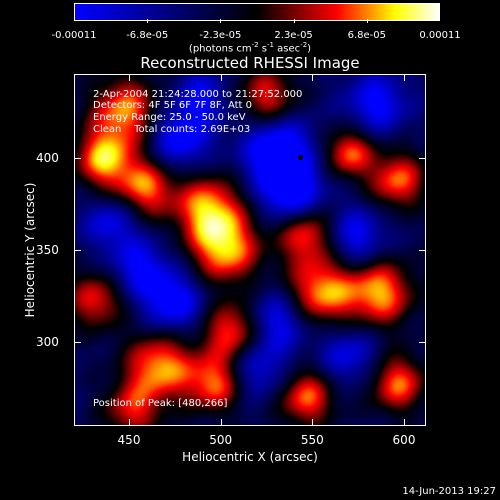 This screenshot has height=500, width=500. I want to click on colorbar-tick-label: -6.8e-05, so click(147, 35).